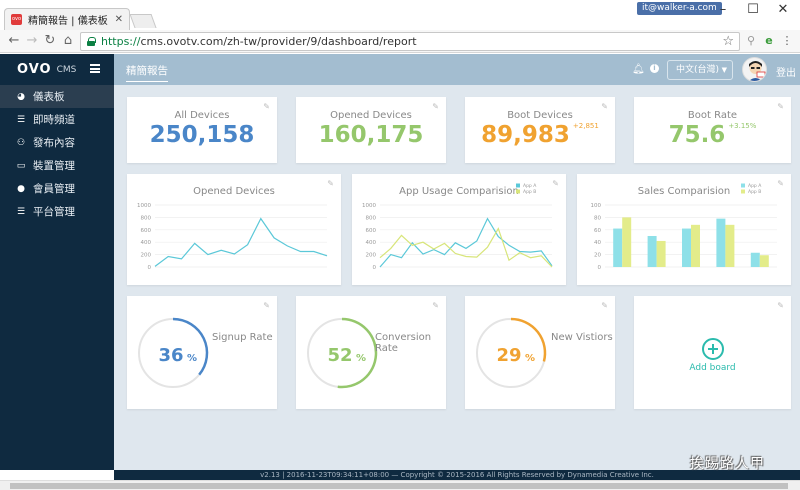 The width and height of the screenshot is (800, 490). Describe the element at coordinates (202, 135) in the screenshot. I see `stat-number: 250,158` at that location.